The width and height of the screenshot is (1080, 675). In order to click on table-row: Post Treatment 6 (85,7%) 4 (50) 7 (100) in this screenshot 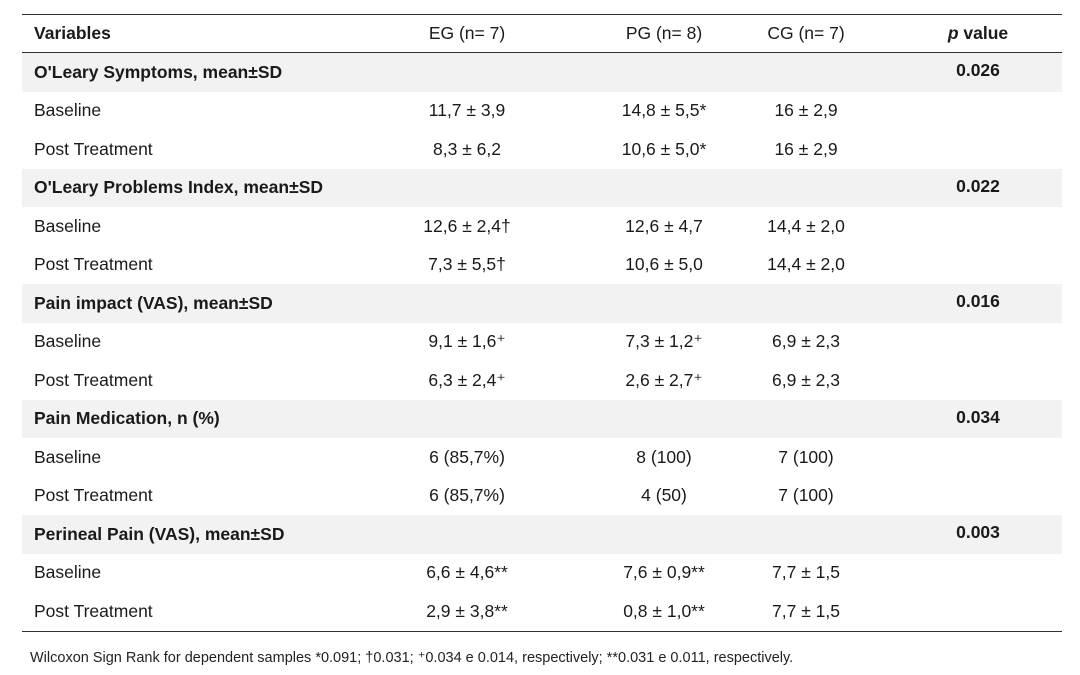, I will do `click(542, 496)`.